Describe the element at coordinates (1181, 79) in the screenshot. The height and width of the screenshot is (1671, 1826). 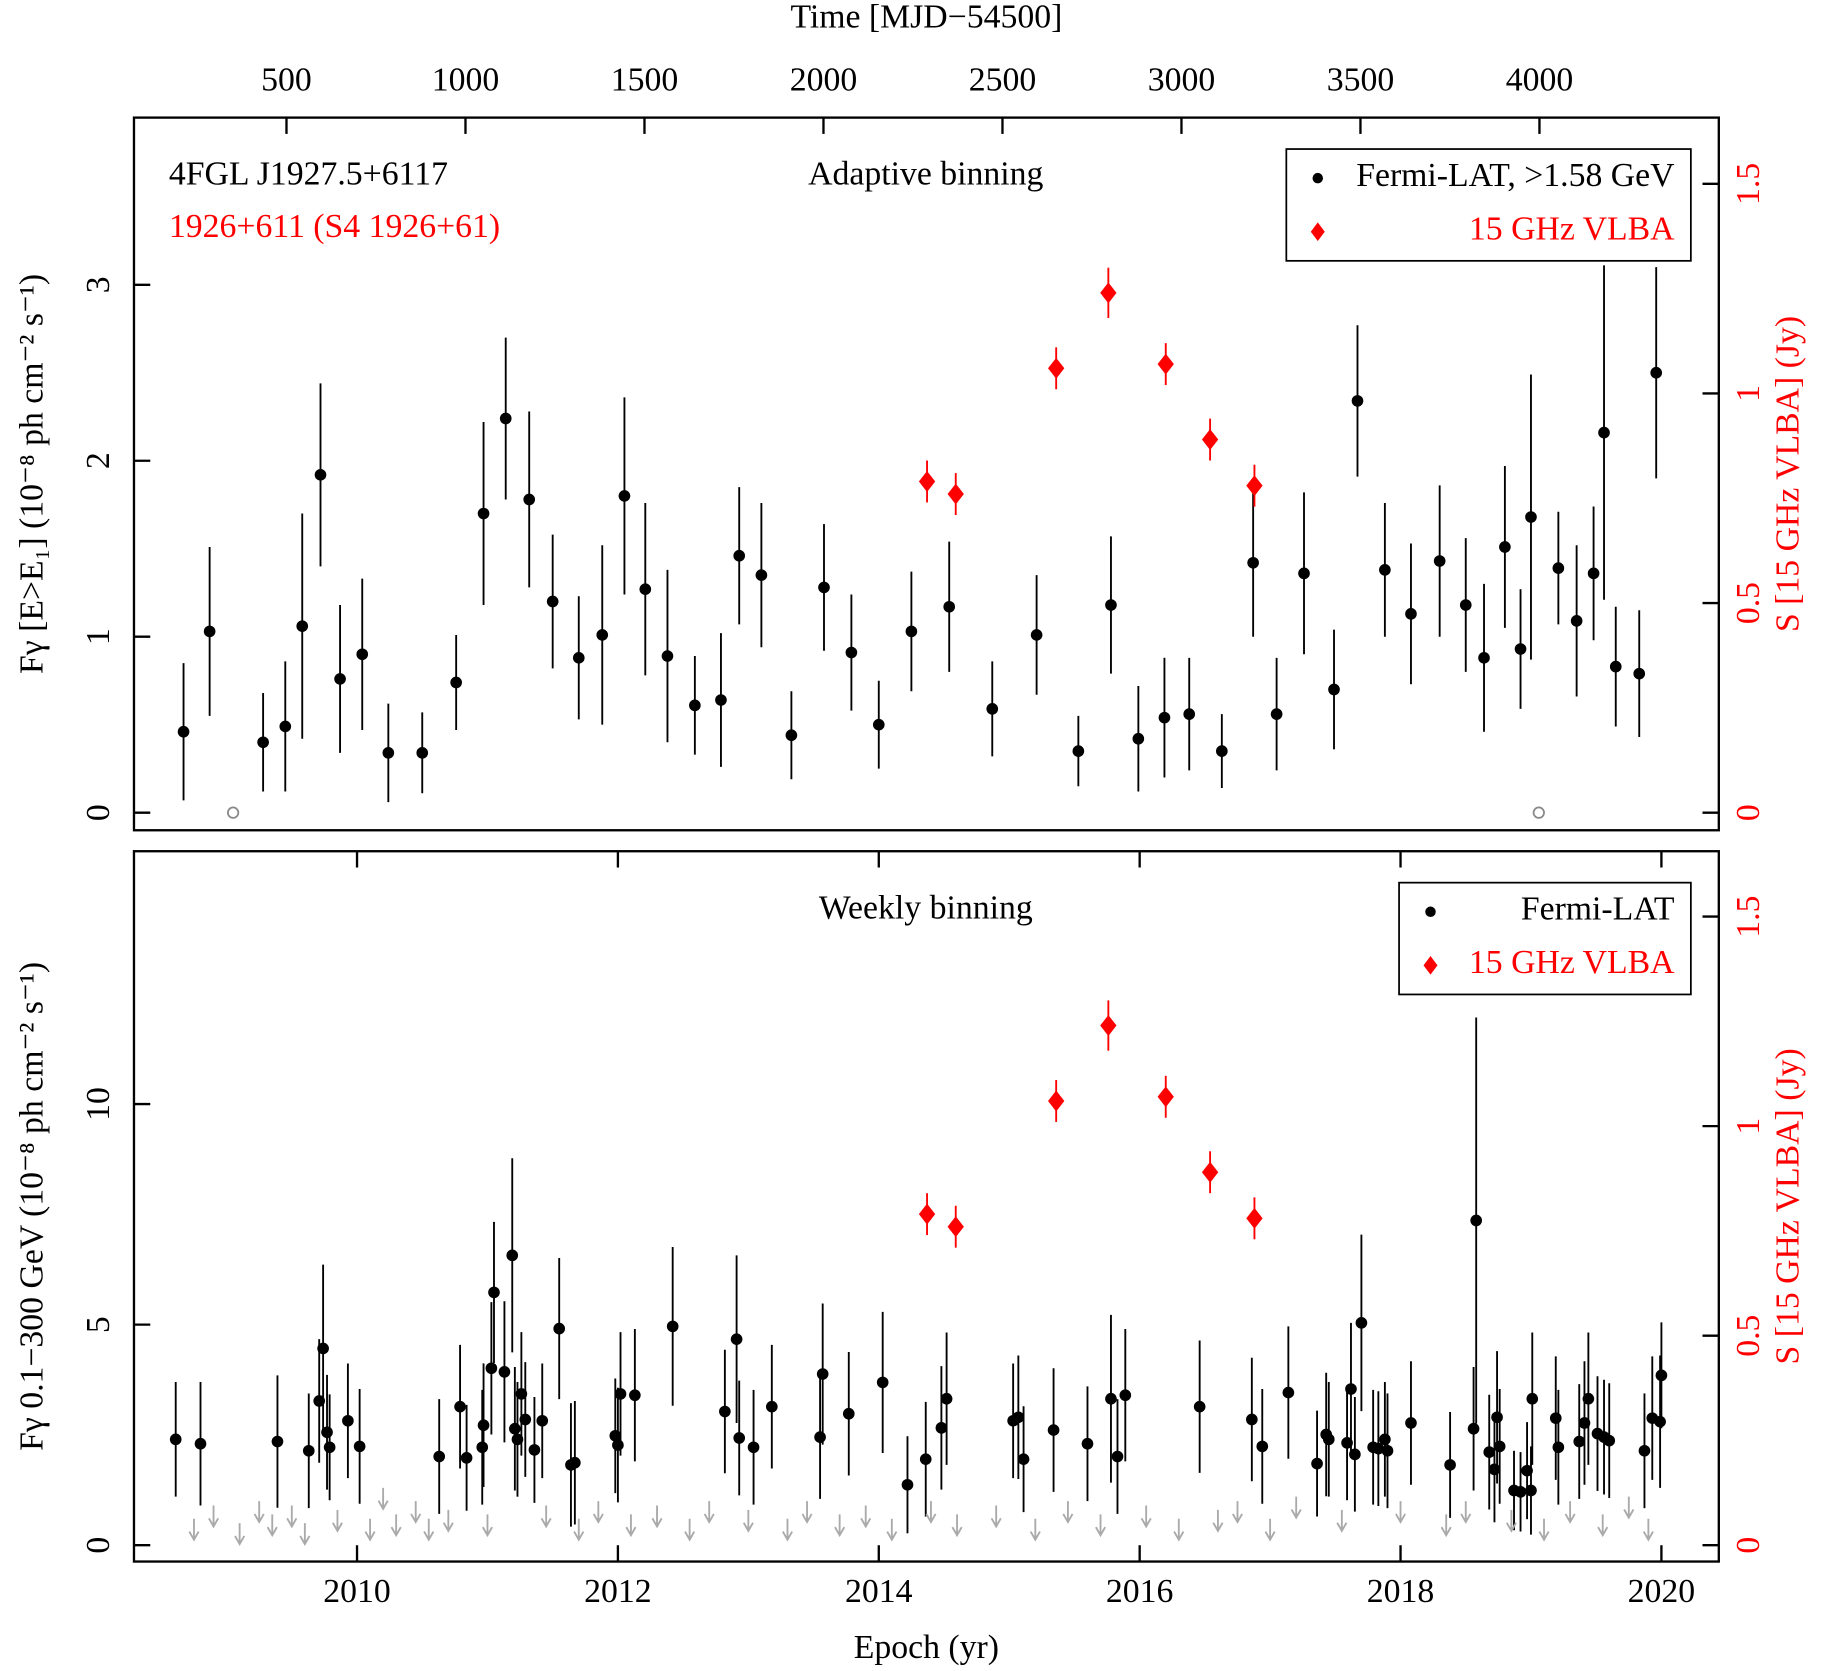
I see `x2-tick-label: 3000` at that location.